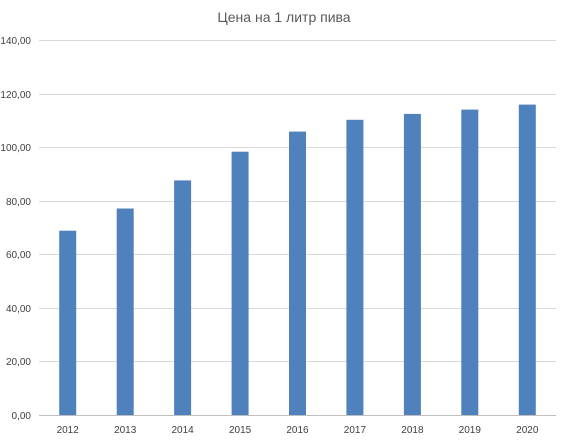  I want to click on x-tick-label: 2012, so click(68, 430).